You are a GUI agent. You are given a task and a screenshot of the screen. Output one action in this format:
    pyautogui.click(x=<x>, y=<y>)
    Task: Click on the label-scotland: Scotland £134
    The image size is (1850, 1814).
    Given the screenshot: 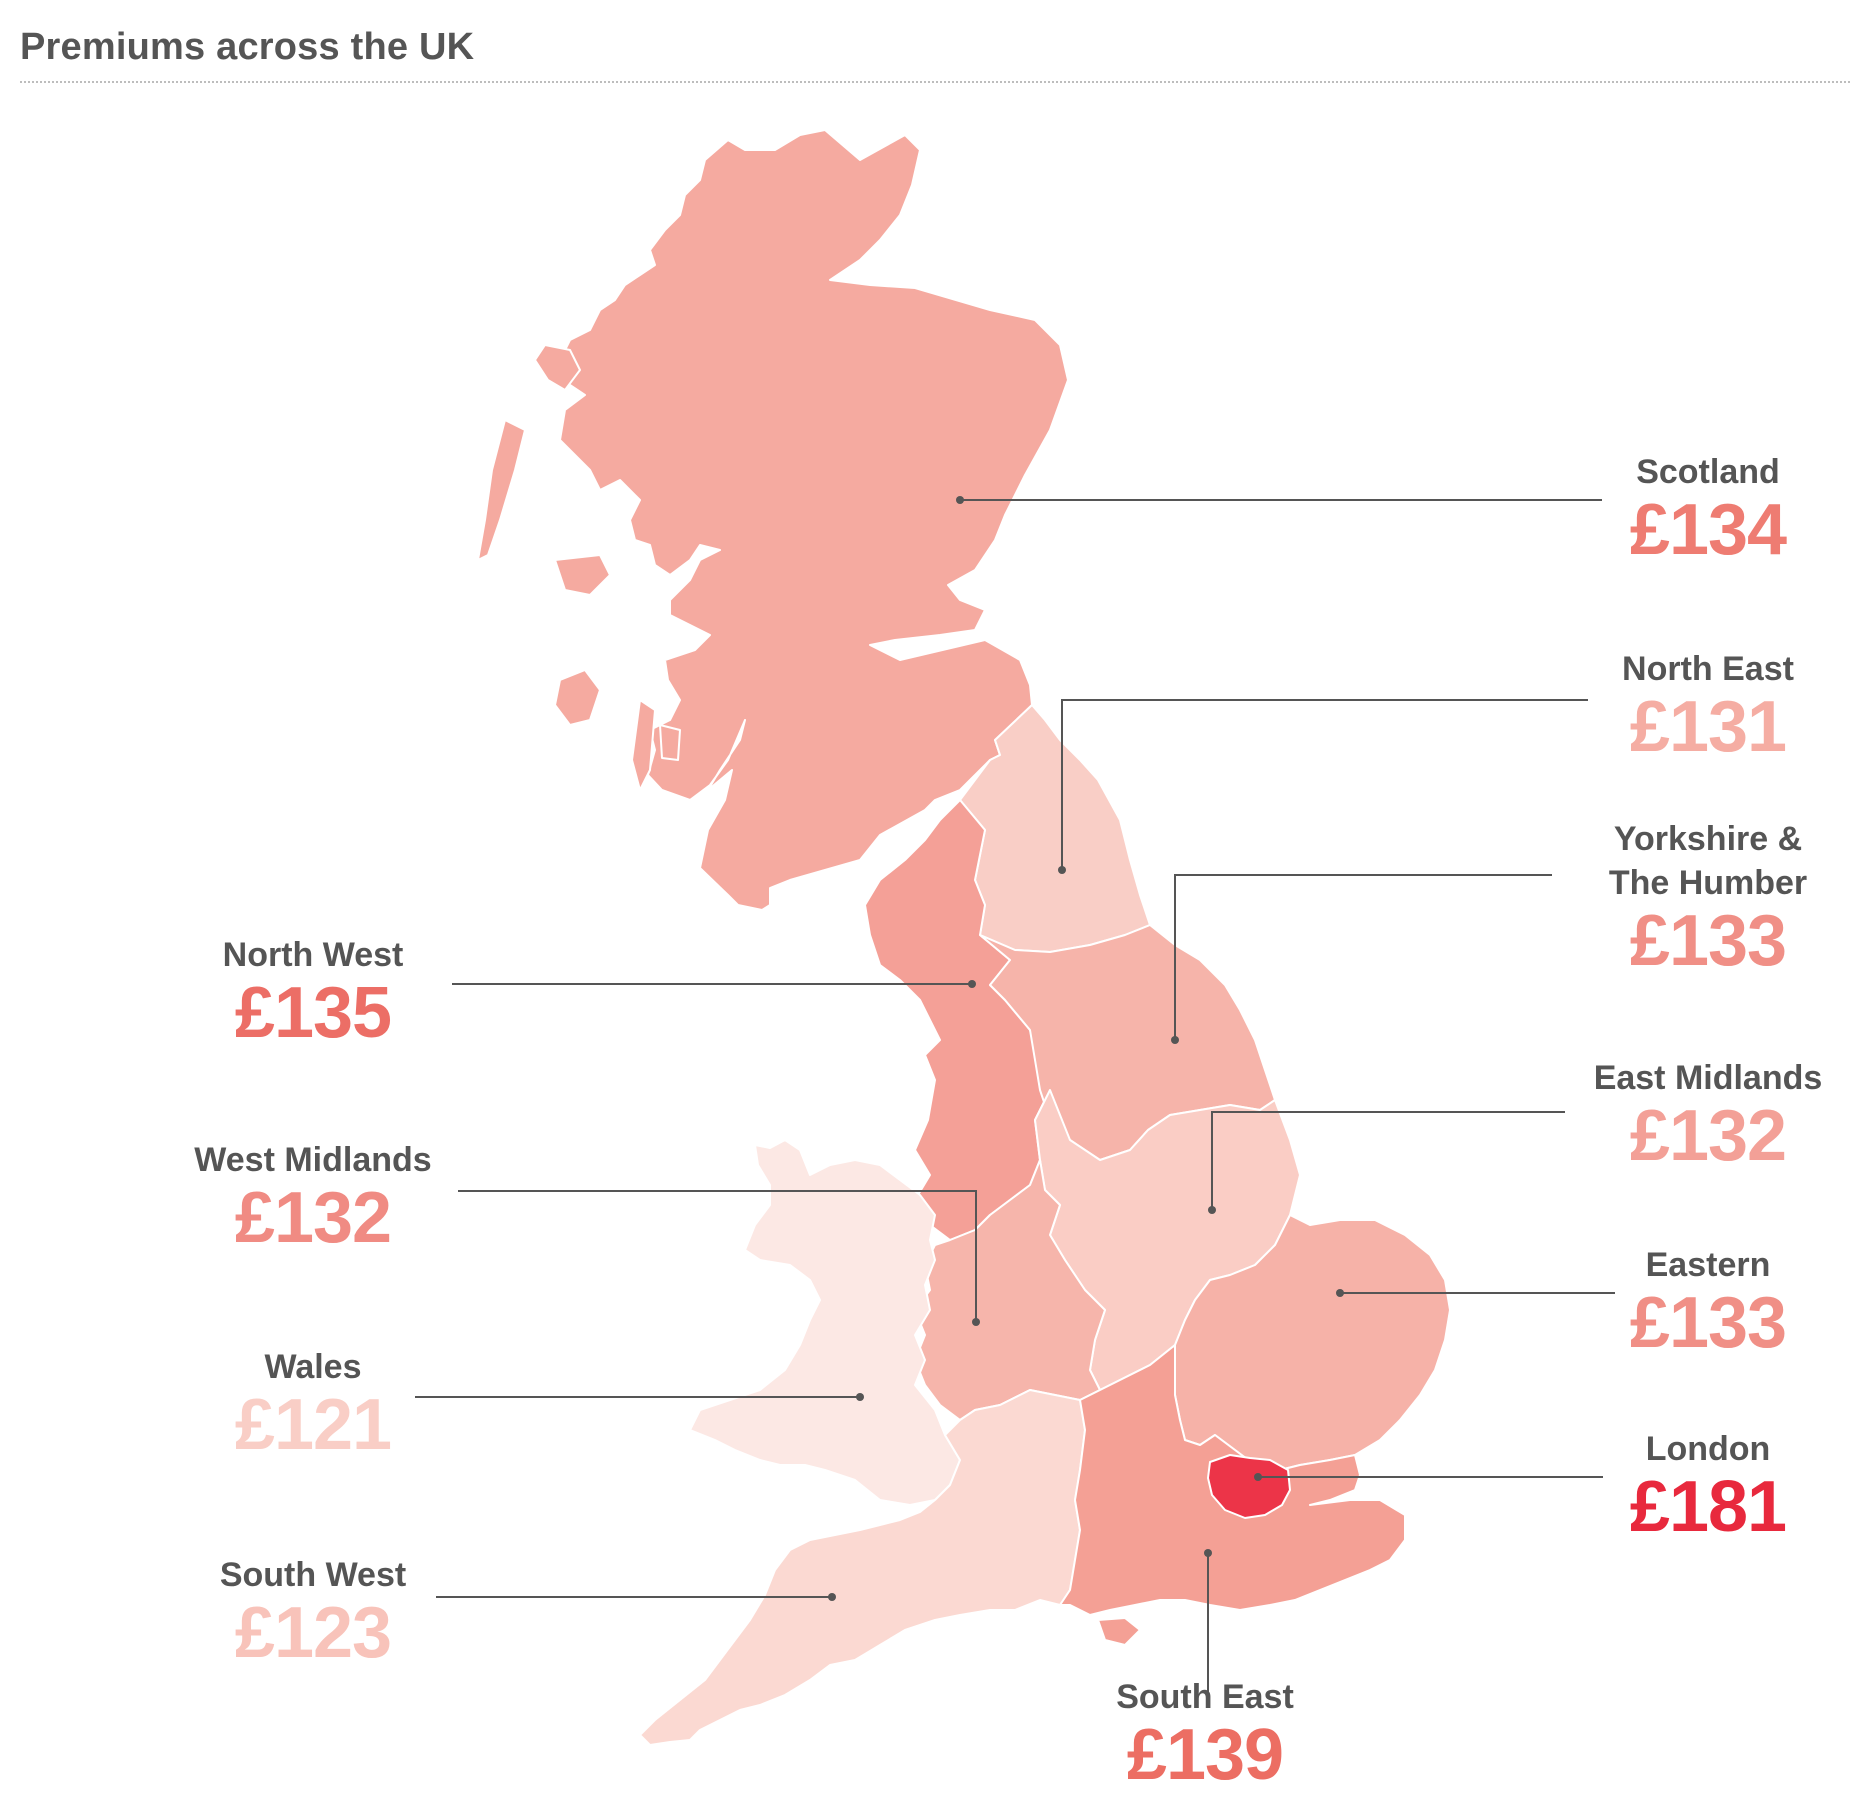 What is the action you would take?
    pyautogui.click(x=1708, y=508)
    